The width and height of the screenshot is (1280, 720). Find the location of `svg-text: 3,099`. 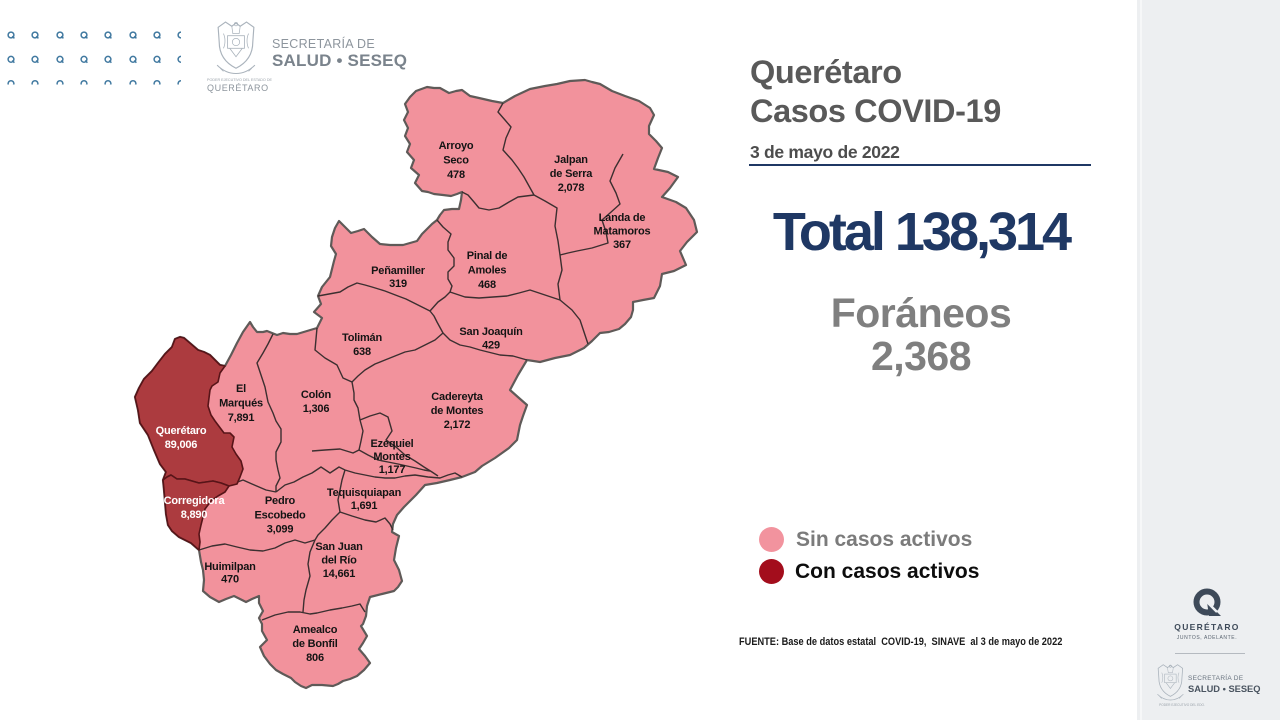

svg-text: 3,099 is located at coordinates (280, 530).